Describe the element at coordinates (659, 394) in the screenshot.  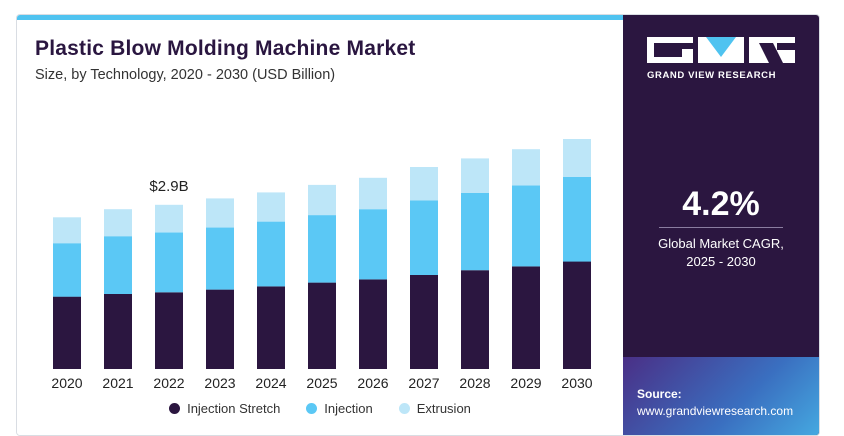
I see `source-label: Source:` at that location.